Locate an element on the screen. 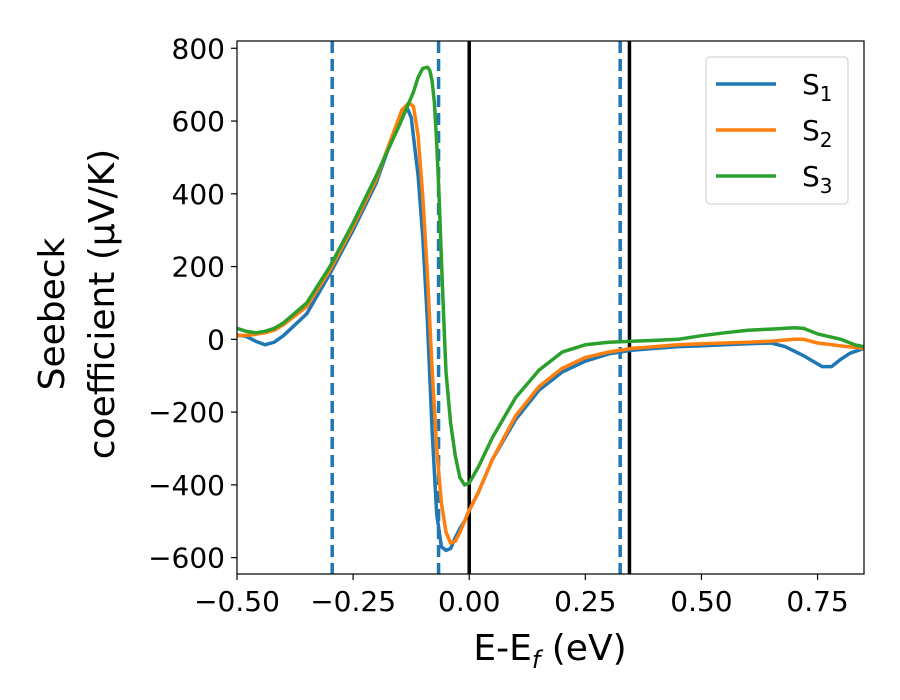 Image resolution: width=900 pixels, height=700 pixels. legend-label: S2 is located at coordinates (817, 133).